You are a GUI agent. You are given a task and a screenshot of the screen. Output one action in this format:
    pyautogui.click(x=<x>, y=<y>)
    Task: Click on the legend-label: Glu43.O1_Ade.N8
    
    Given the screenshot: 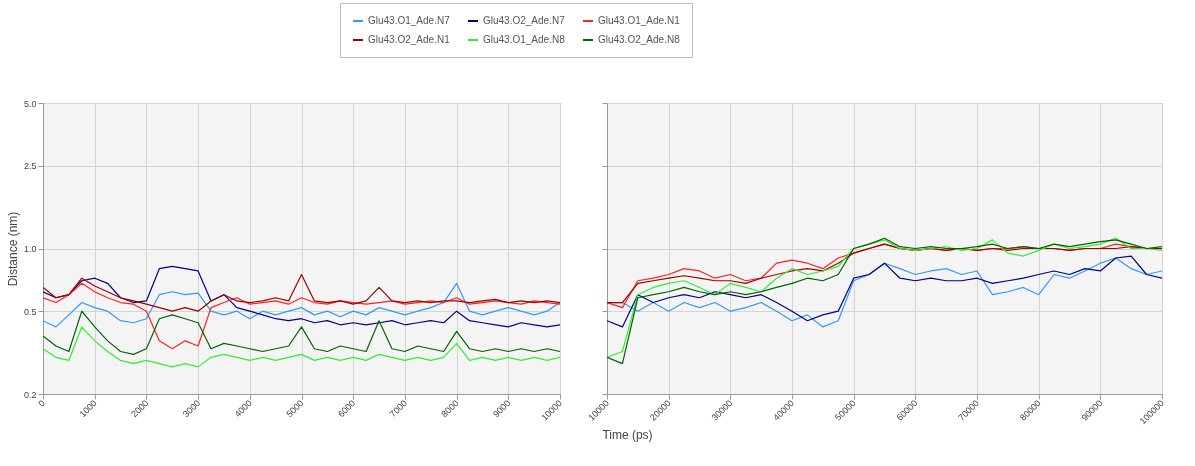 What is the action you would take?
    pyautogui.click(x=524, y=39)
    